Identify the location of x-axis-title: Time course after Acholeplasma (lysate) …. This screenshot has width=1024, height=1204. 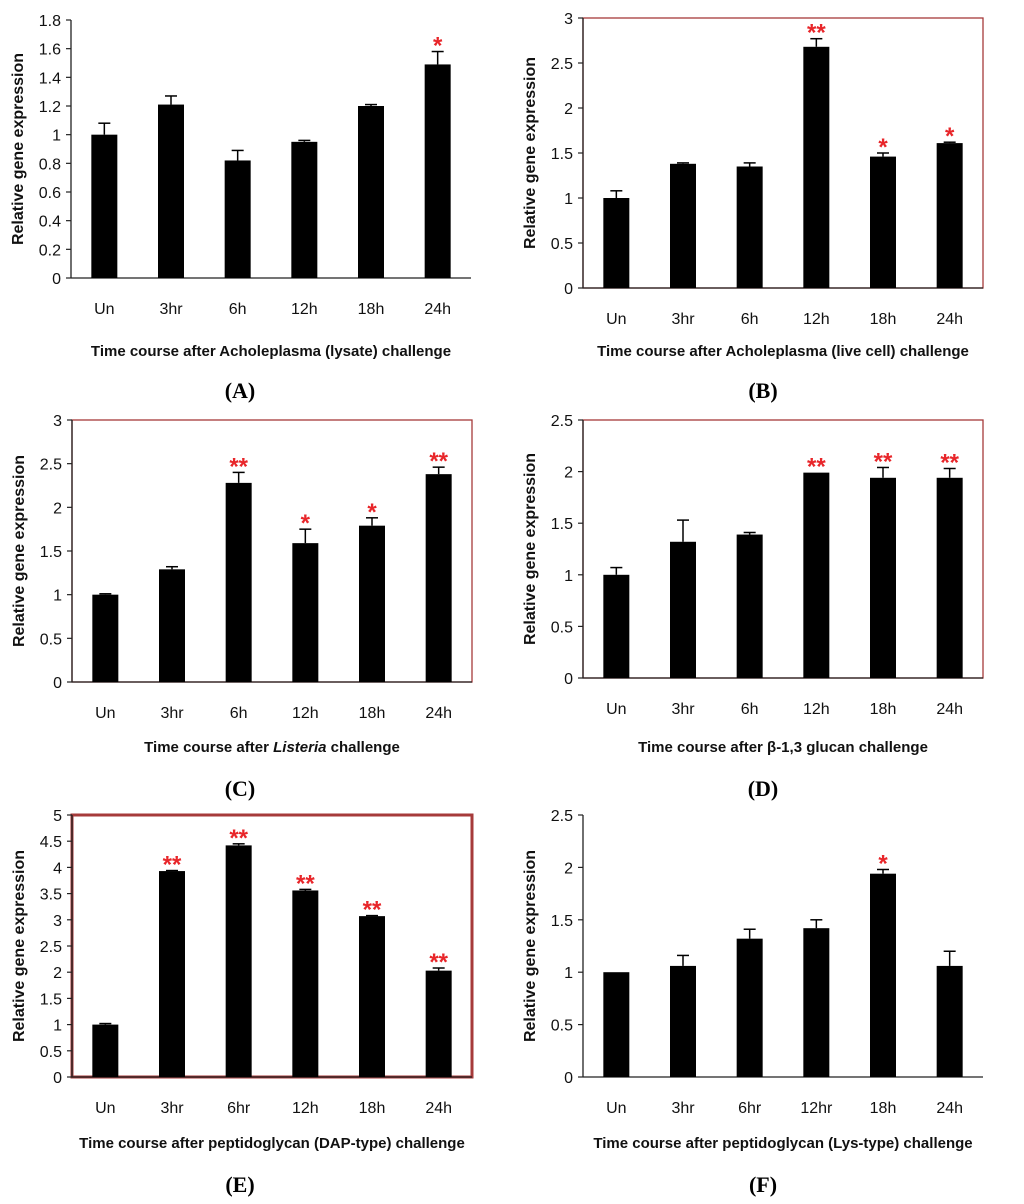
(271, 351).